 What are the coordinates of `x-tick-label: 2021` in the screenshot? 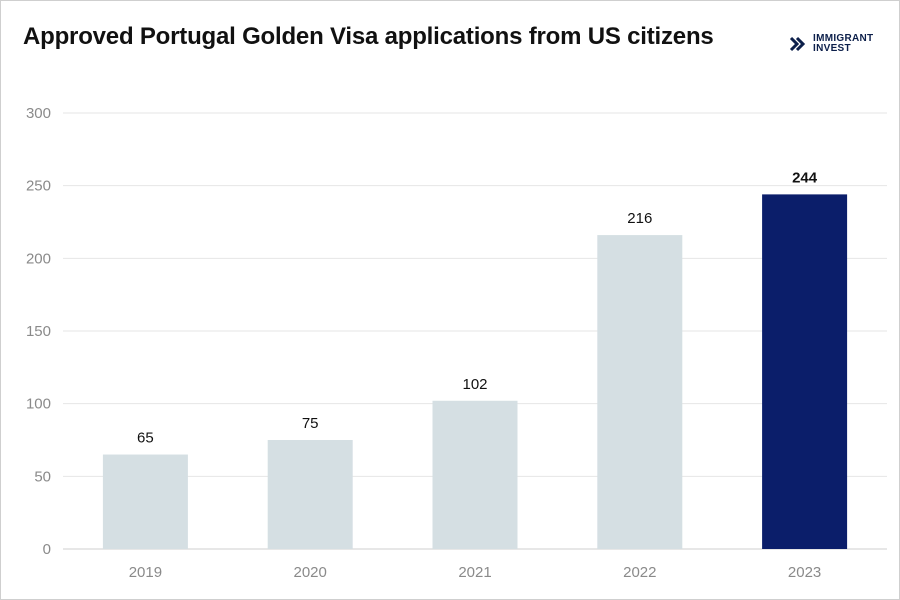 It's located at (474, 572).